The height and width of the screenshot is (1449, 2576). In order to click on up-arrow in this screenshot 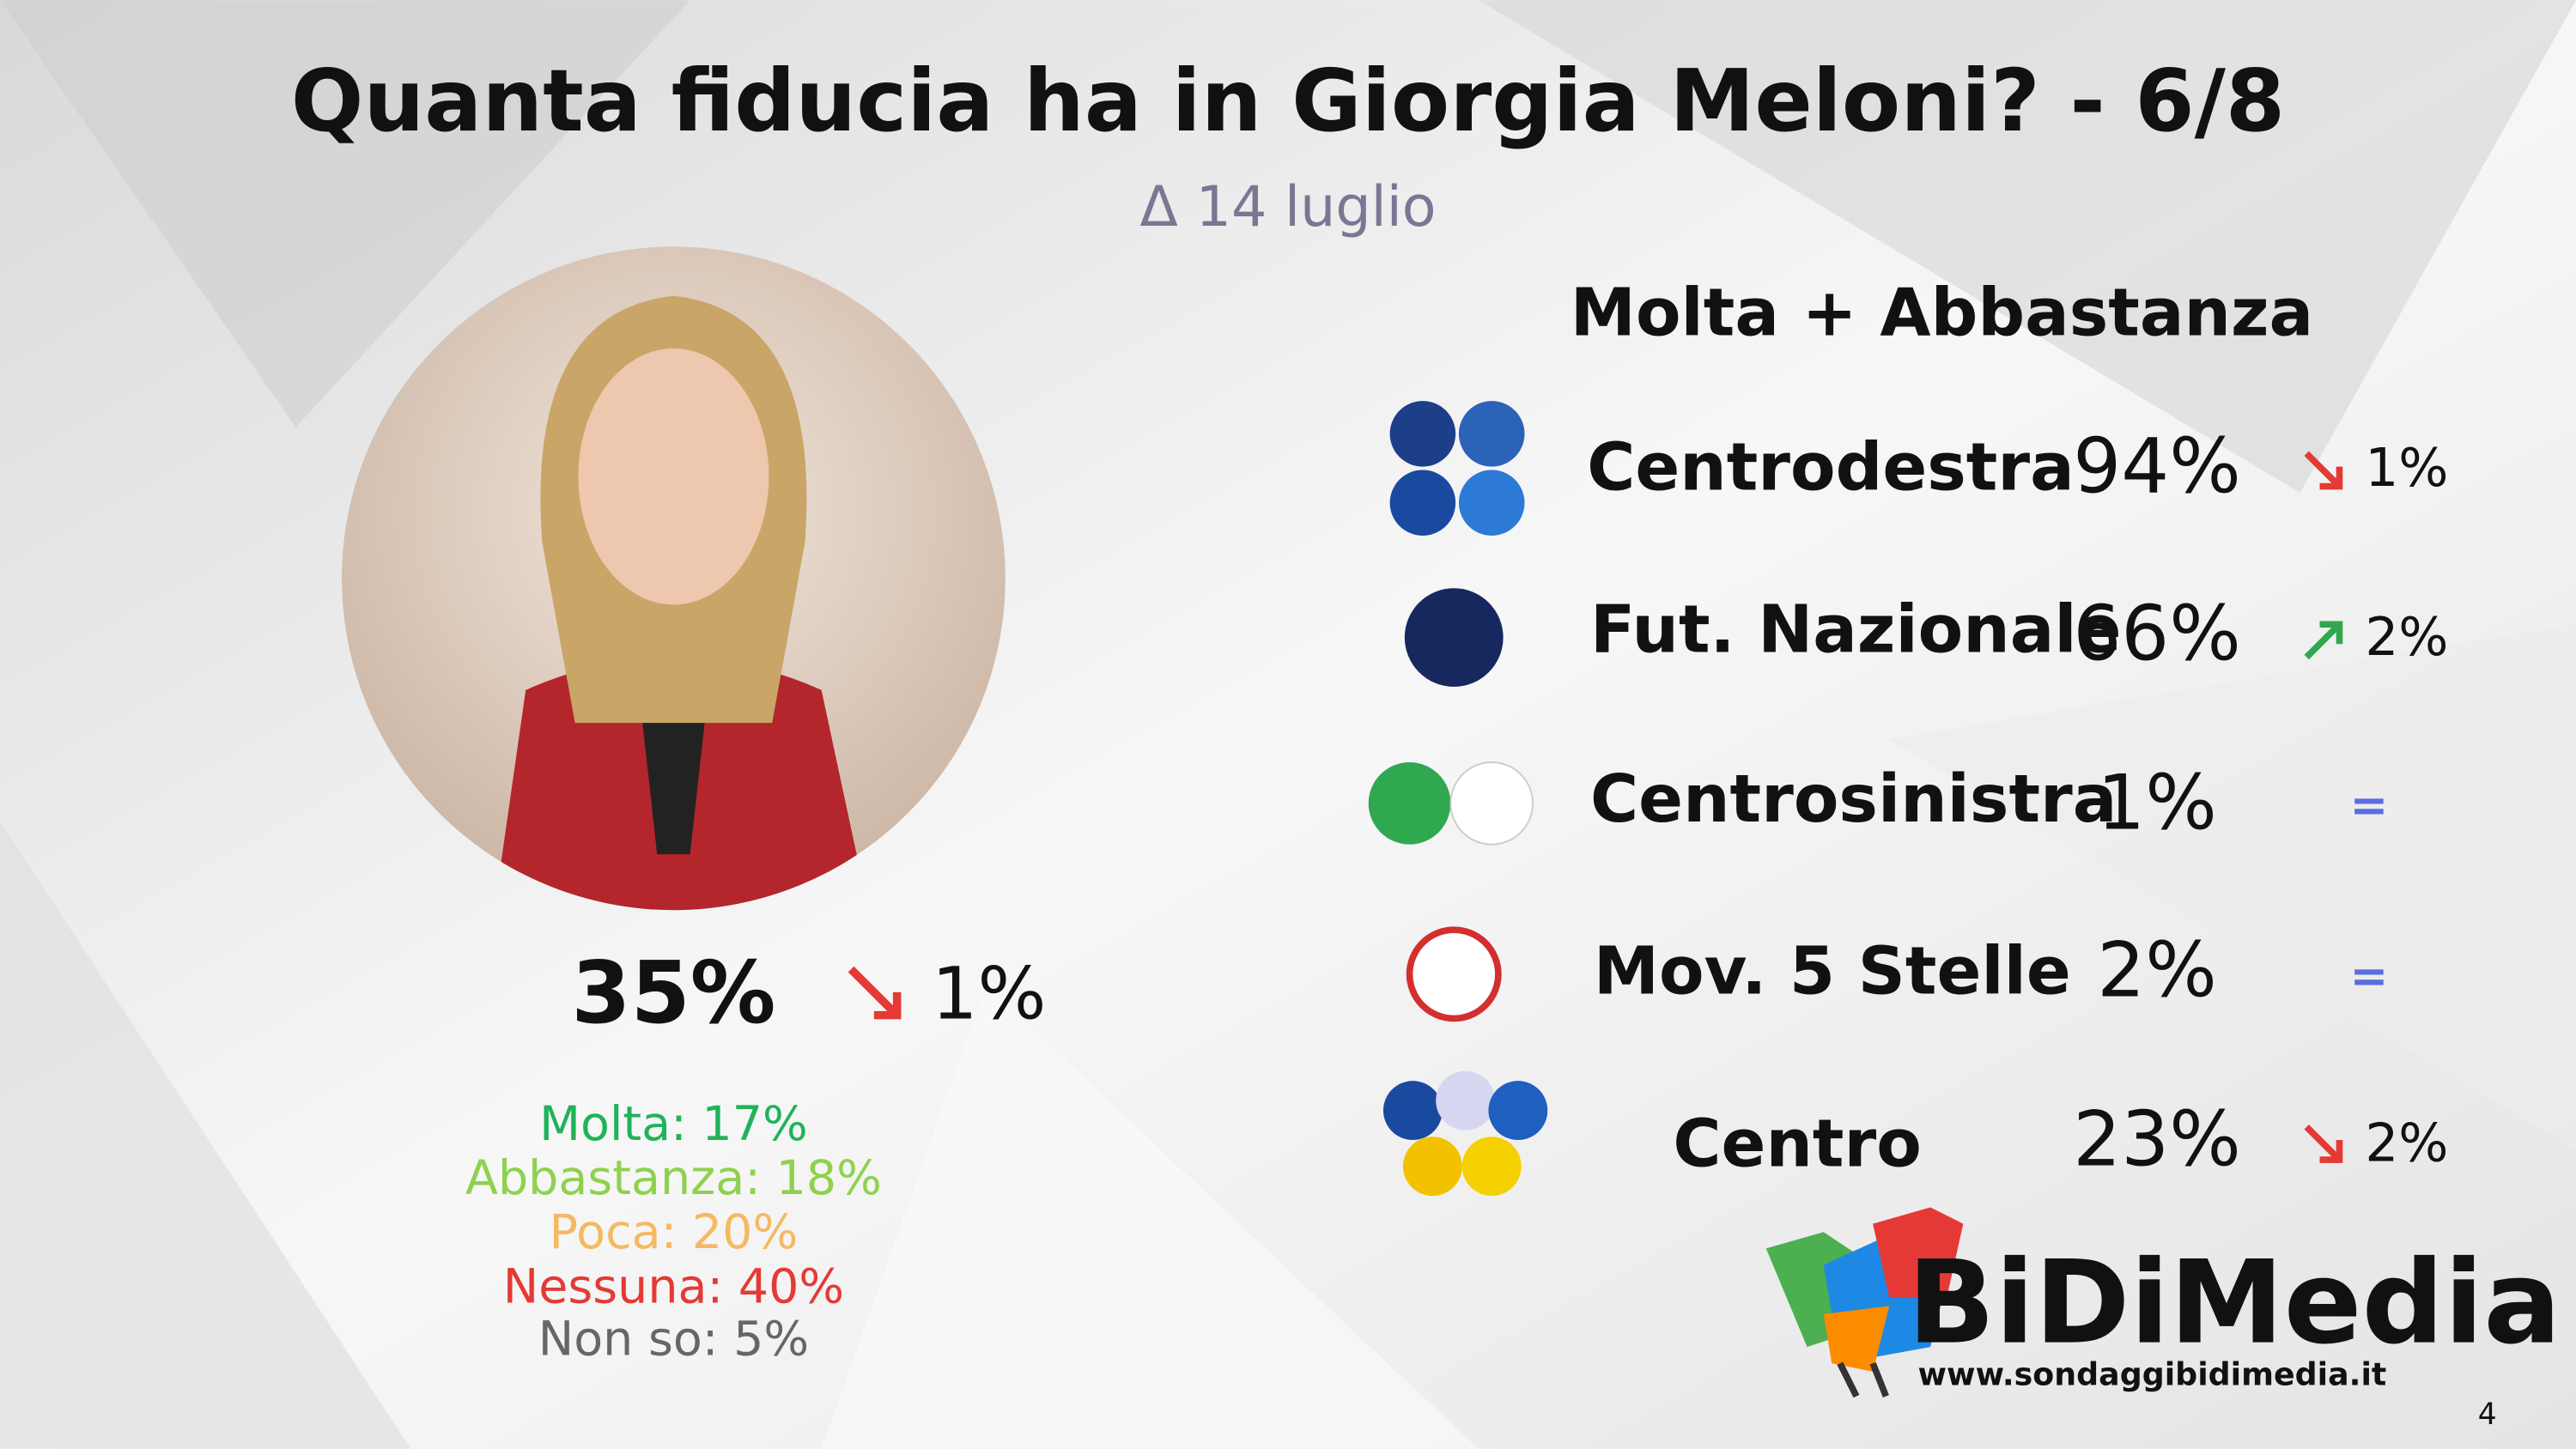, I will do `click(2324, 640)`.